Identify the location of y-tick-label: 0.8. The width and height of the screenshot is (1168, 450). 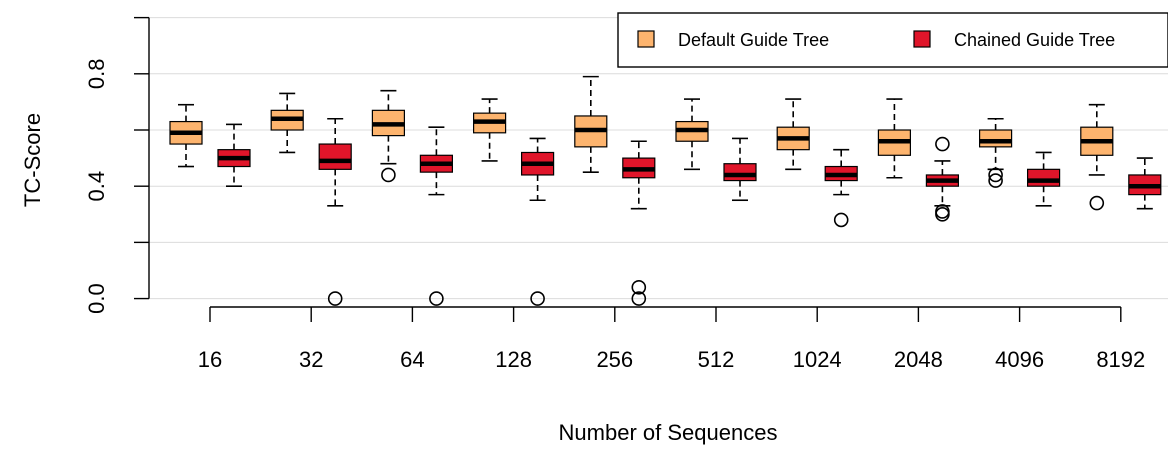
(96, 74).